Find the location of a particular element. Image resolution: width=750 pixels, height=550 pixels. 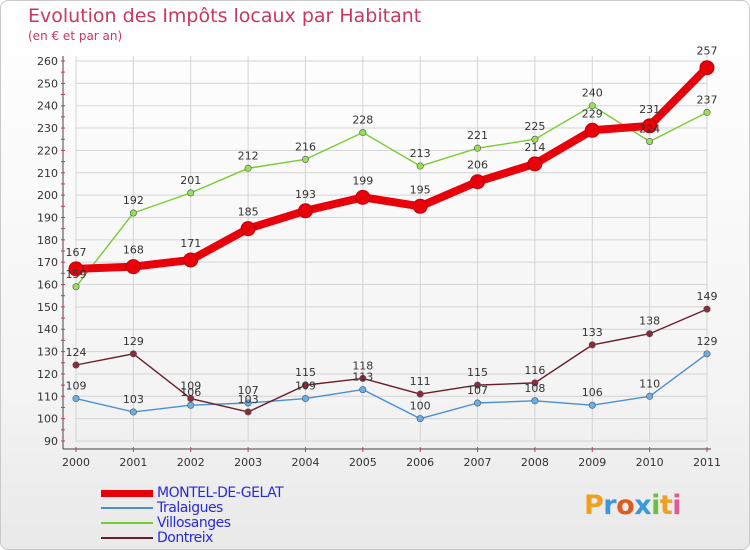

legend-item-tralaigues: Tralaigues is located at coordinates (162, 508).